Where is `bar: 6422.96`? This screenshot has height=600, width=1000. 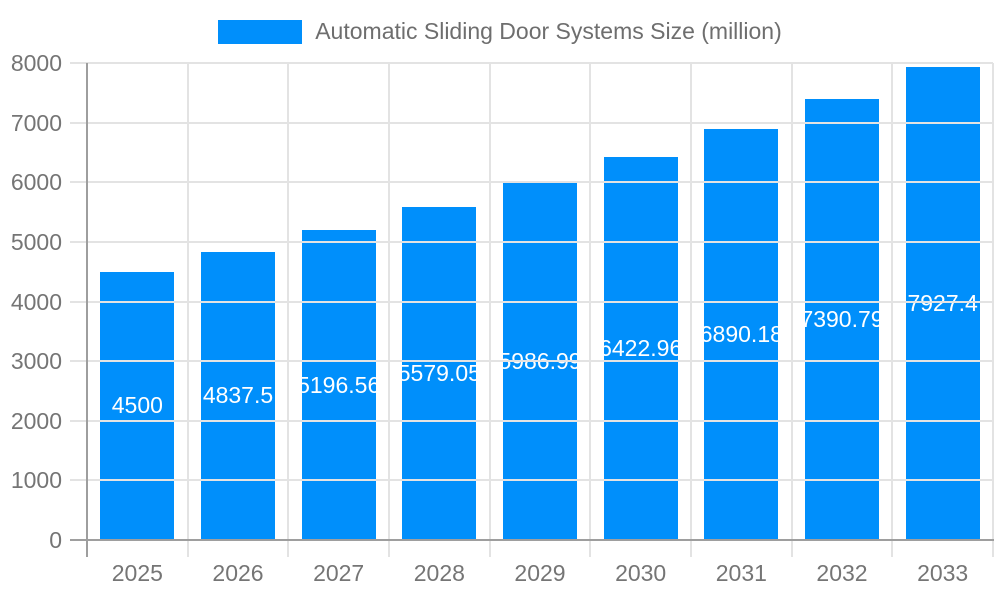
bar: 6422.96 is located at coordinates (640, 348).